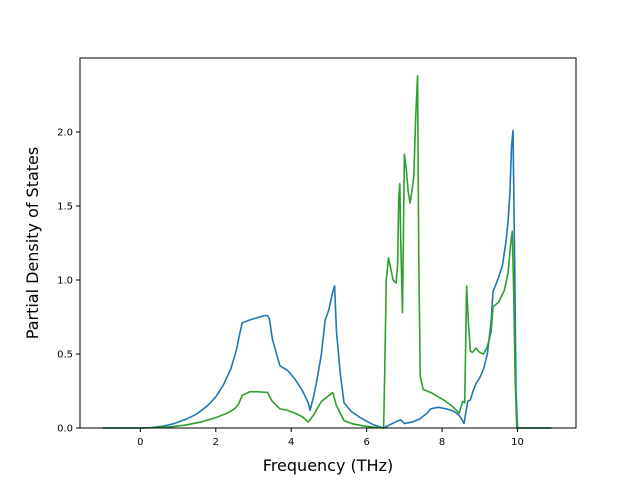  I want to click on y-axis-ticks: 0.0 0.5 1.0 1.5 2.0, so click(68, 281).